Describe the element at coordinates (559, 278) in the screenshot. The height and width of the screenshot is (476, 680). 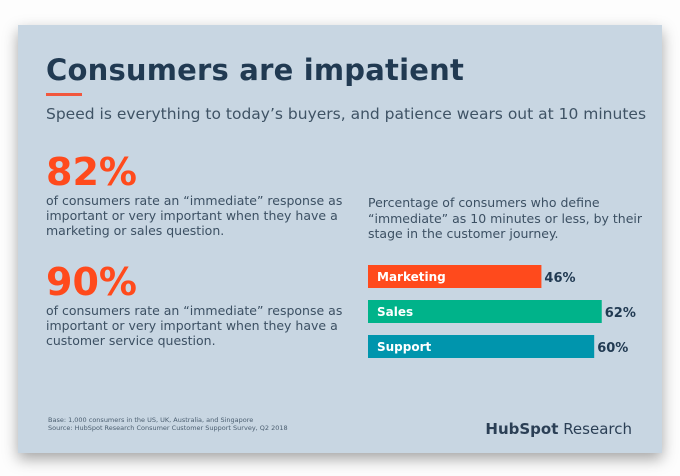
I see `bar-value-marketing: 46%` at that location.